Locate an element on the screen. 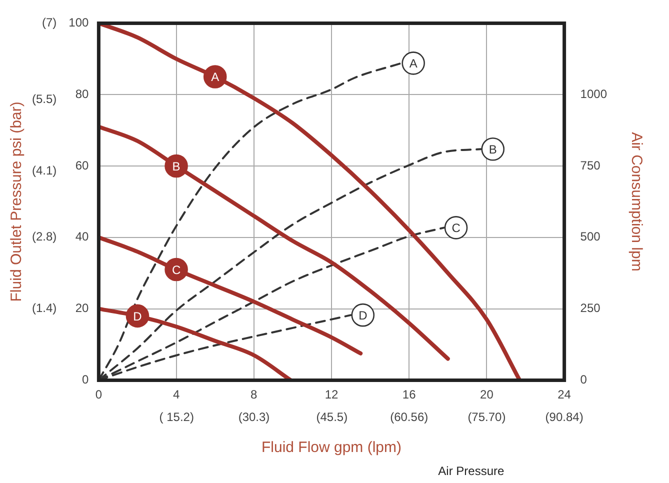 This screenshot has height=483, width=669. x2-tick-label: (75.70) is located at coordinates (487, 417).